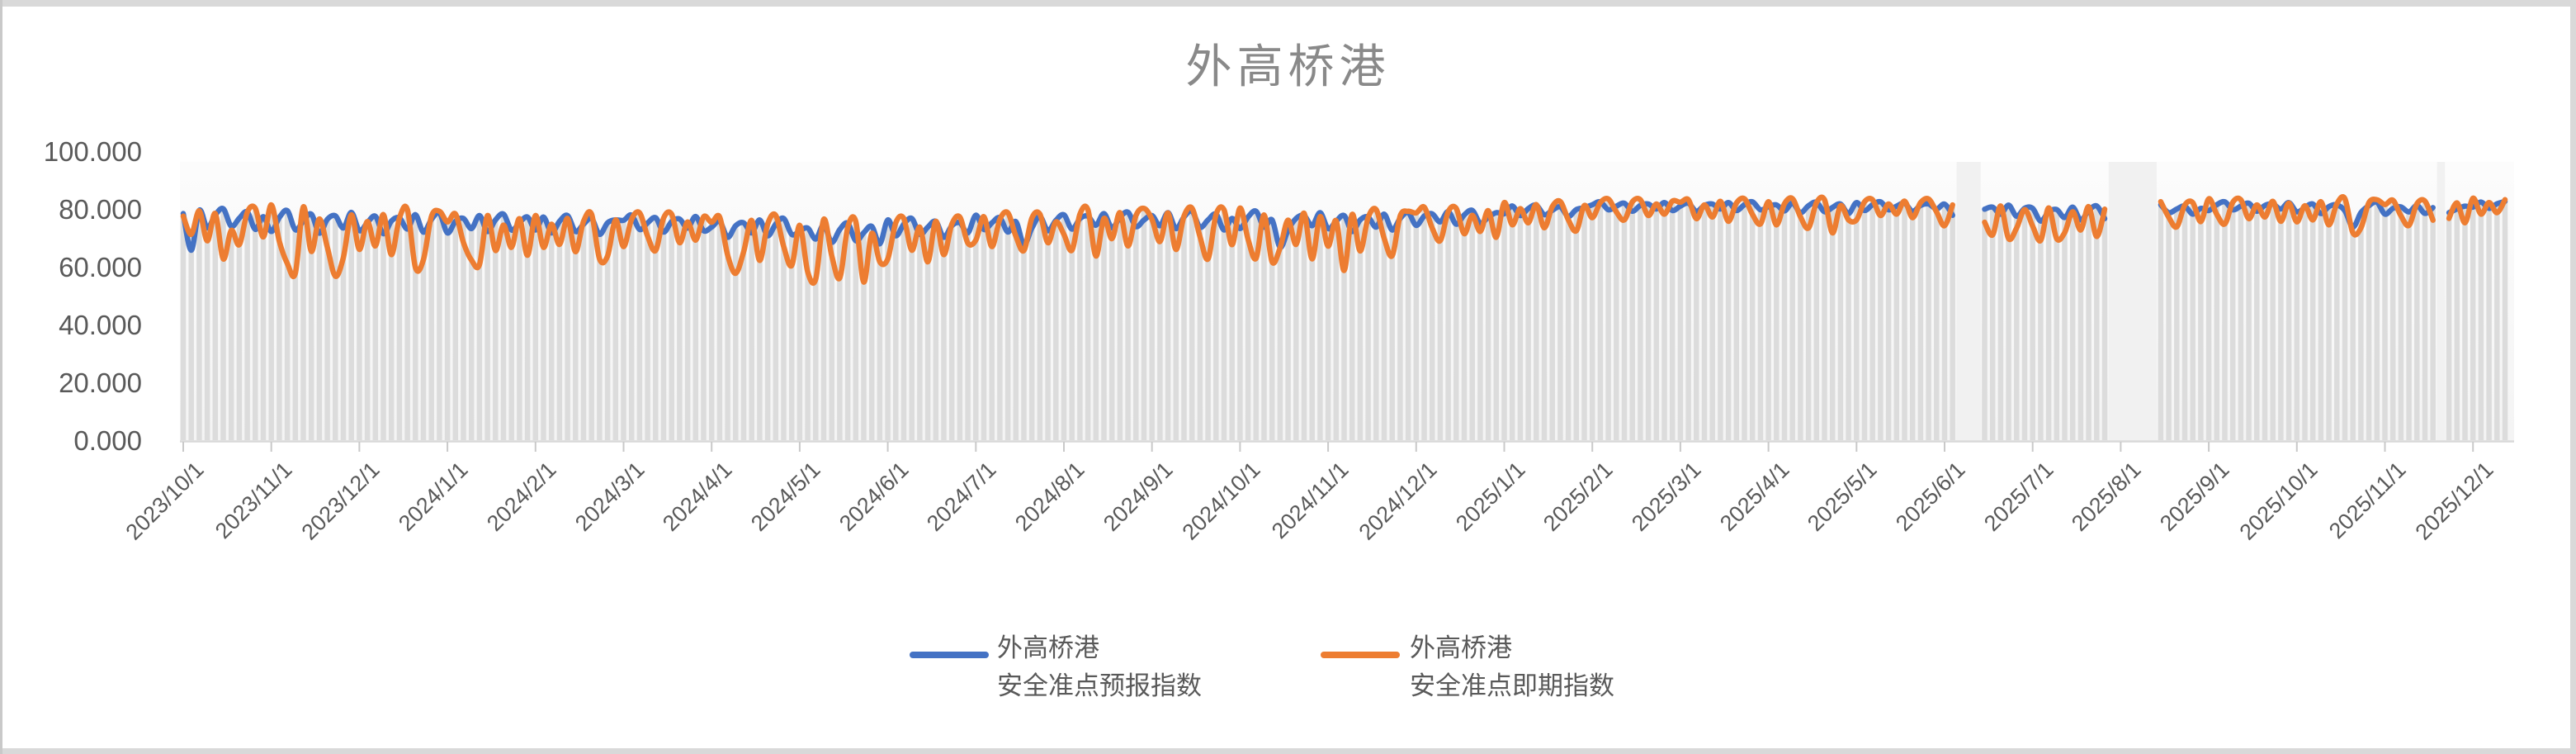 The width and height of the screenshot is (2576, 754). Describe the element at coordinates (100, 325) in the screenshot. I see `y-axis-tick-label: 40.000` at that location.